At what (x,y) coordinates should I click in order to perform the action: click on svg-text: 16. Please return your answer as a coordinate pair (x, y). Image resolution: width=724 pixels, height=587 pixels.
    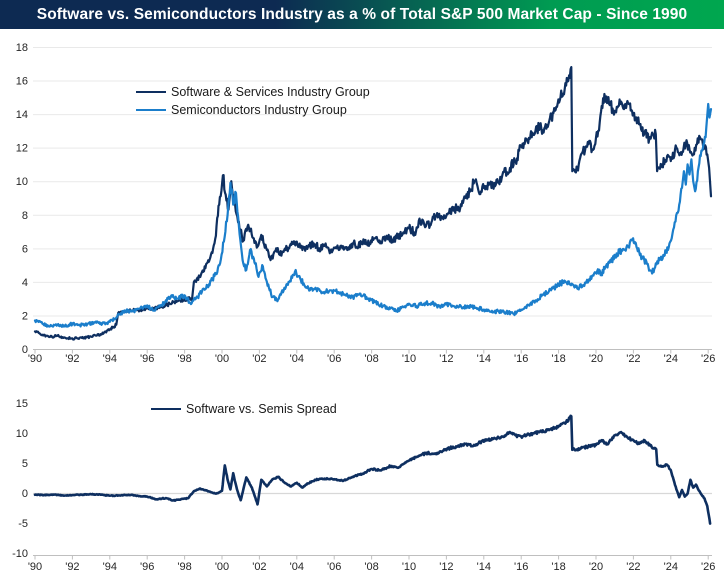
    Looking at the image, I should click on (22, 82).